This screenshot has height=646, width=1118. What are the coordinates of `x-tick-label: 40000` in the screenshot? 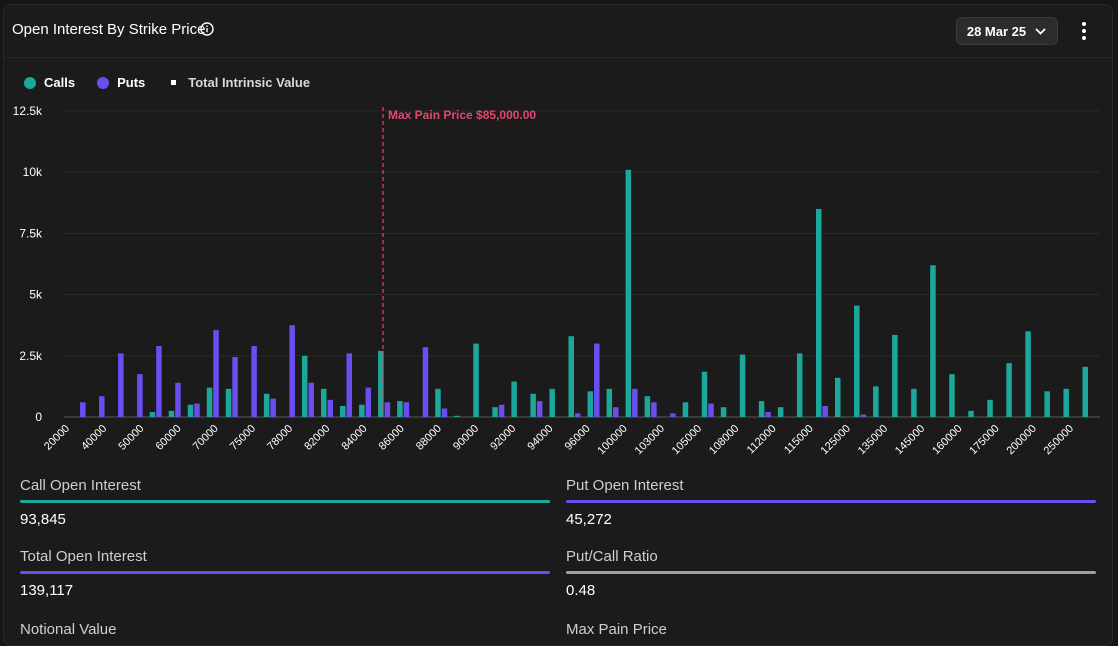 It's located at (94, 438).